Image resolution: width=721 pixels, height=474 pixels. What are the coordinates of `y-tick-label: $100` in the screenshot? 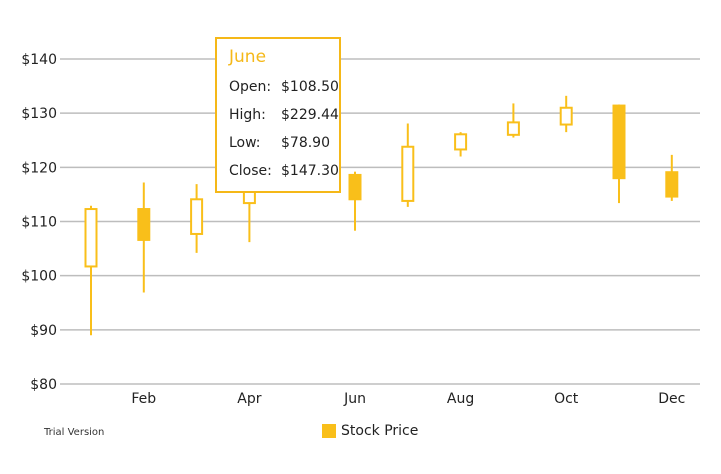 It's located at (39, 277).